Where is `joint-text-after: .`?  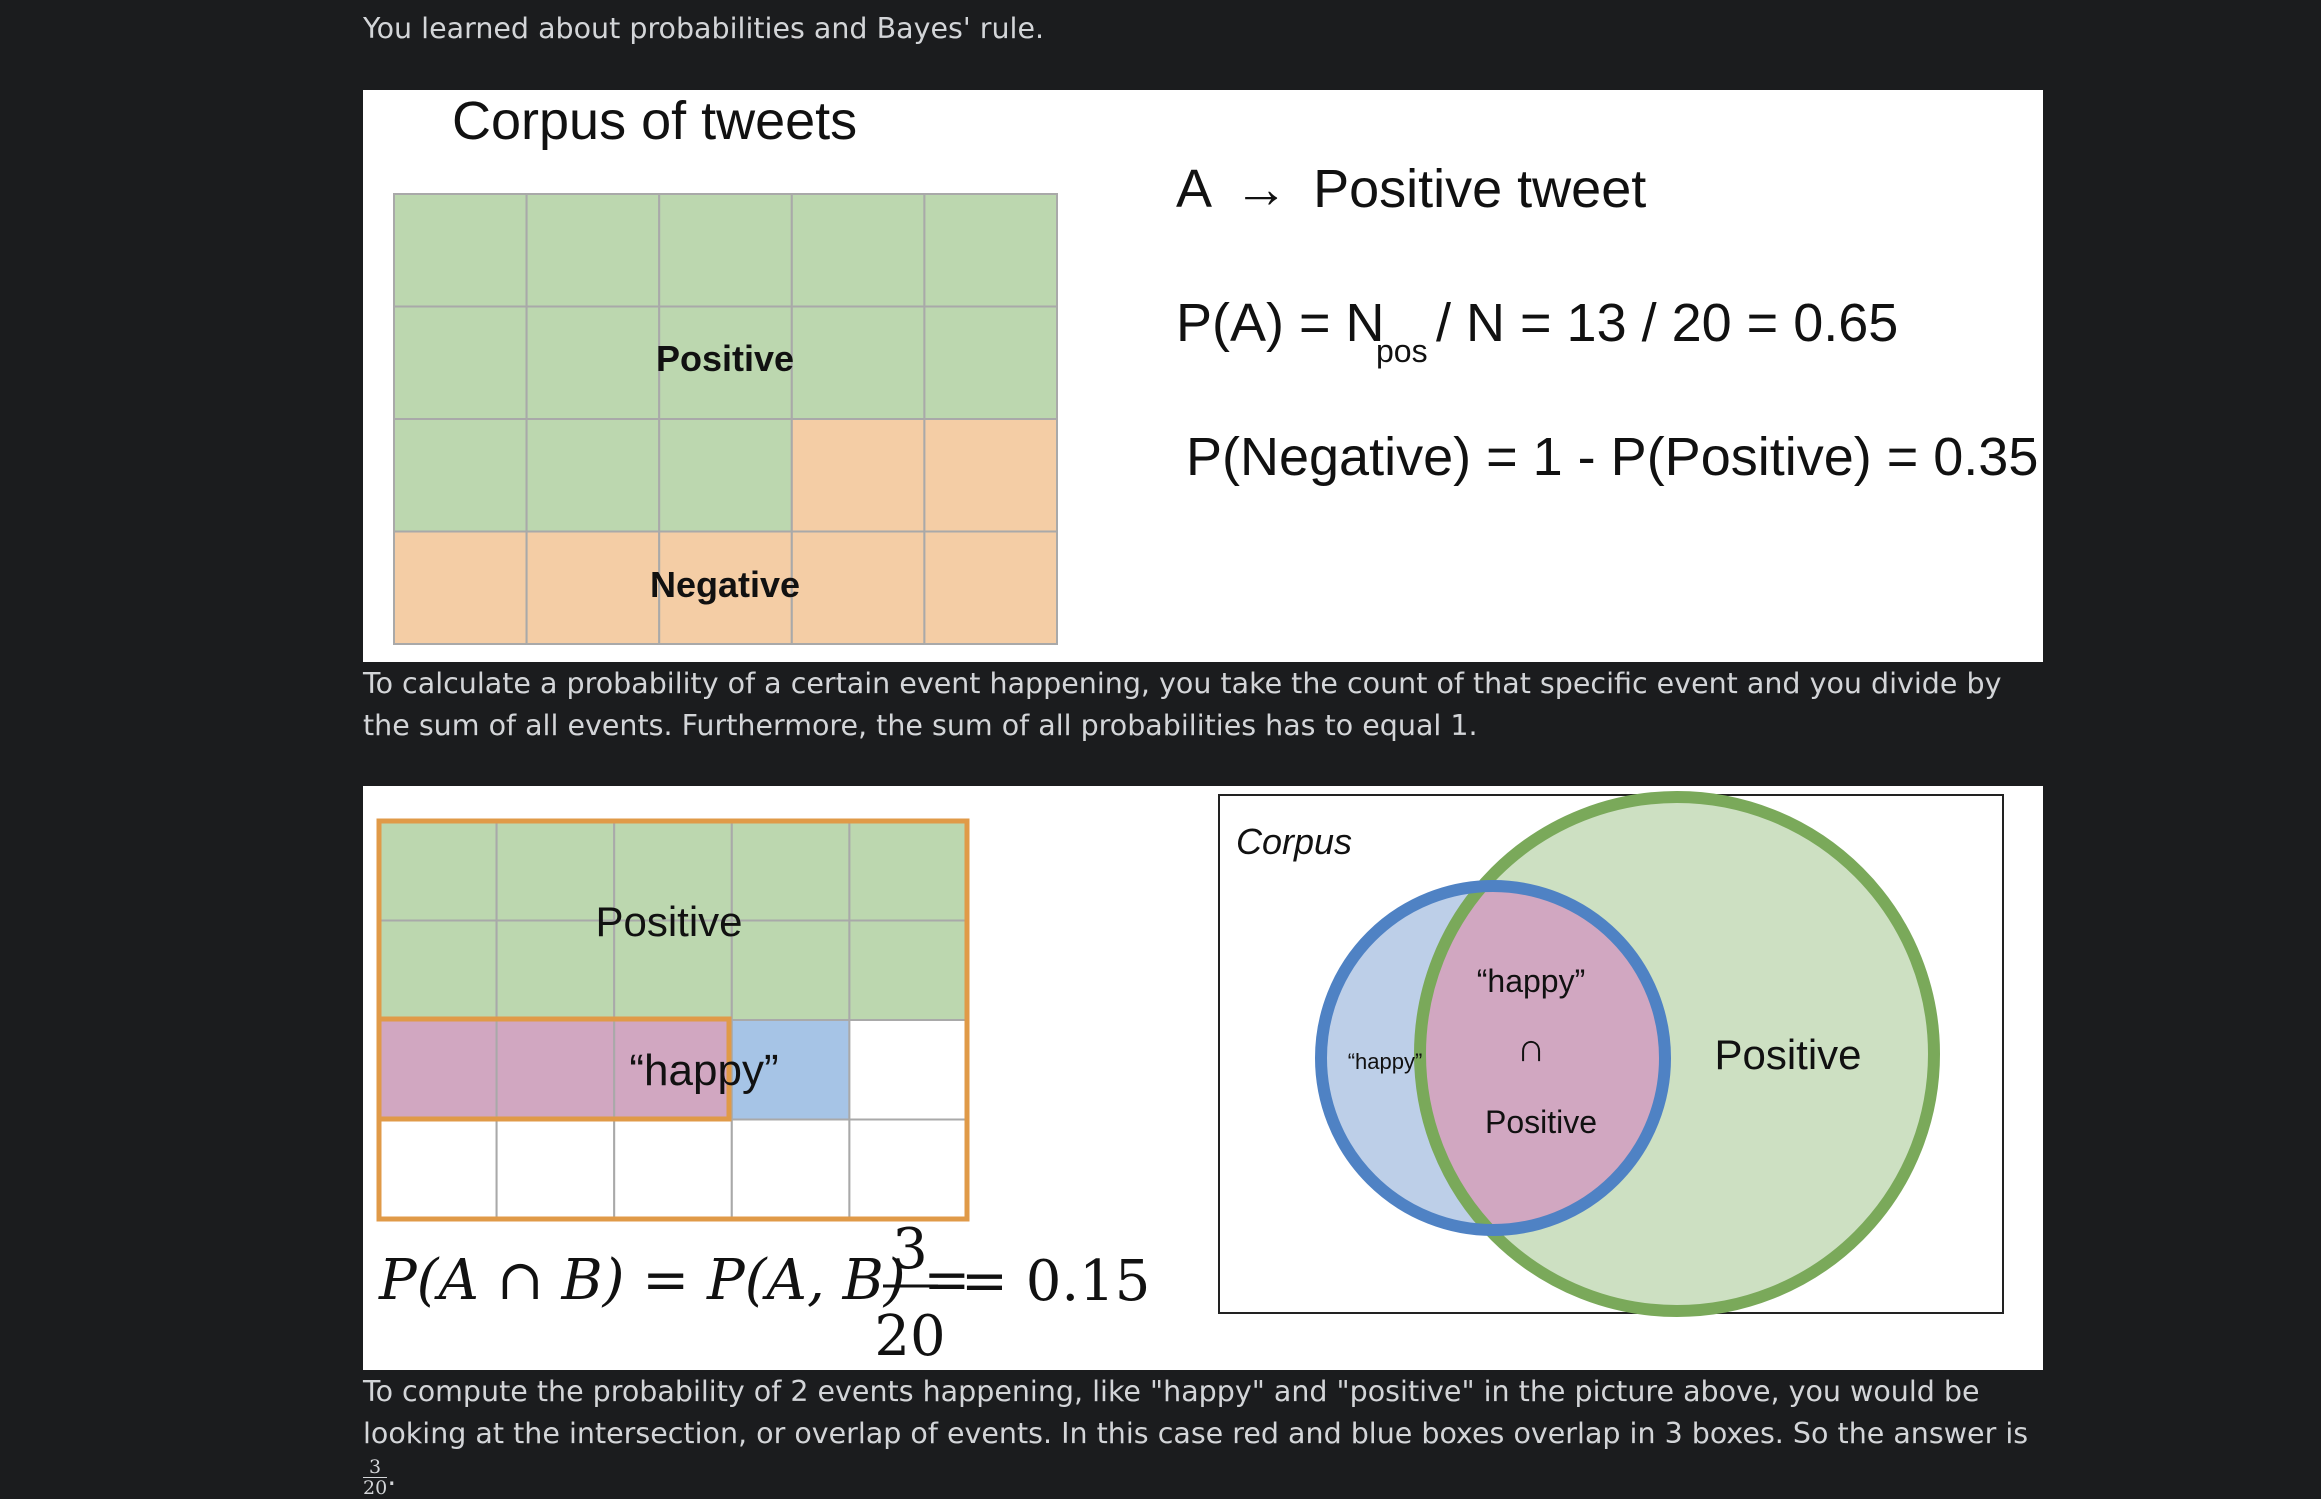 joint-text-after: . is located at coordinates (392, 1475).